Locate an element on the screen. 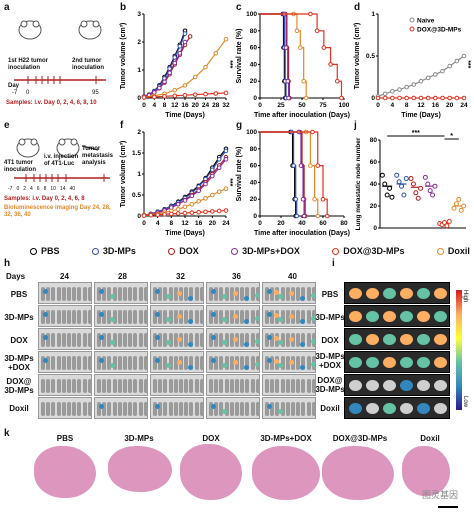 The width and height of the screenshot is (474, 515). days-label: Days is located at coordinates (16, 276).